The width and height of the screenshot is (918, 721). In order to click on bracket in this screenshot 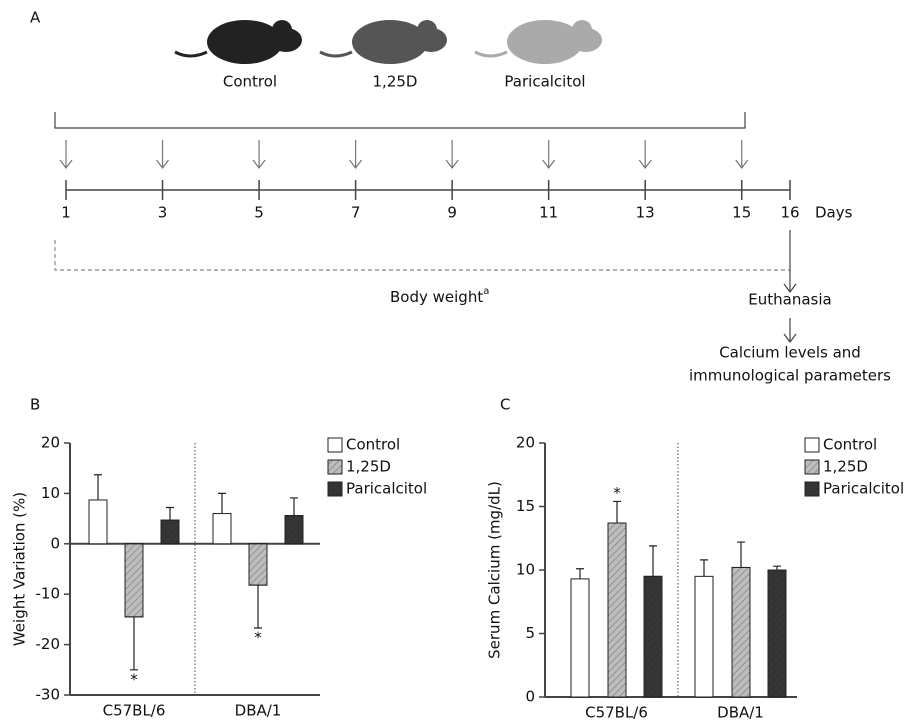, I will do `click(400, 120)`.